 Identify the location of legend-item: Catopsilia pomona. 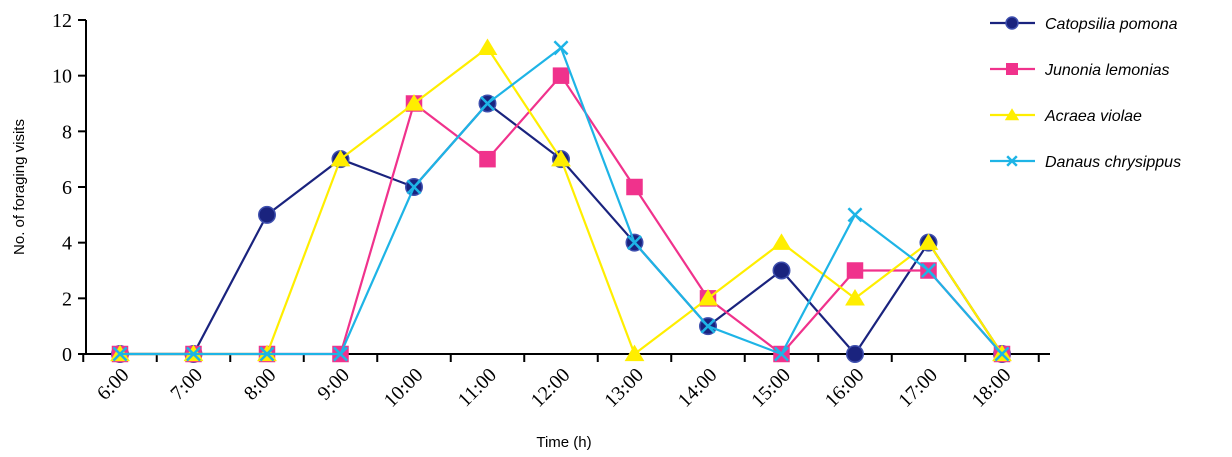
(1084, 24).